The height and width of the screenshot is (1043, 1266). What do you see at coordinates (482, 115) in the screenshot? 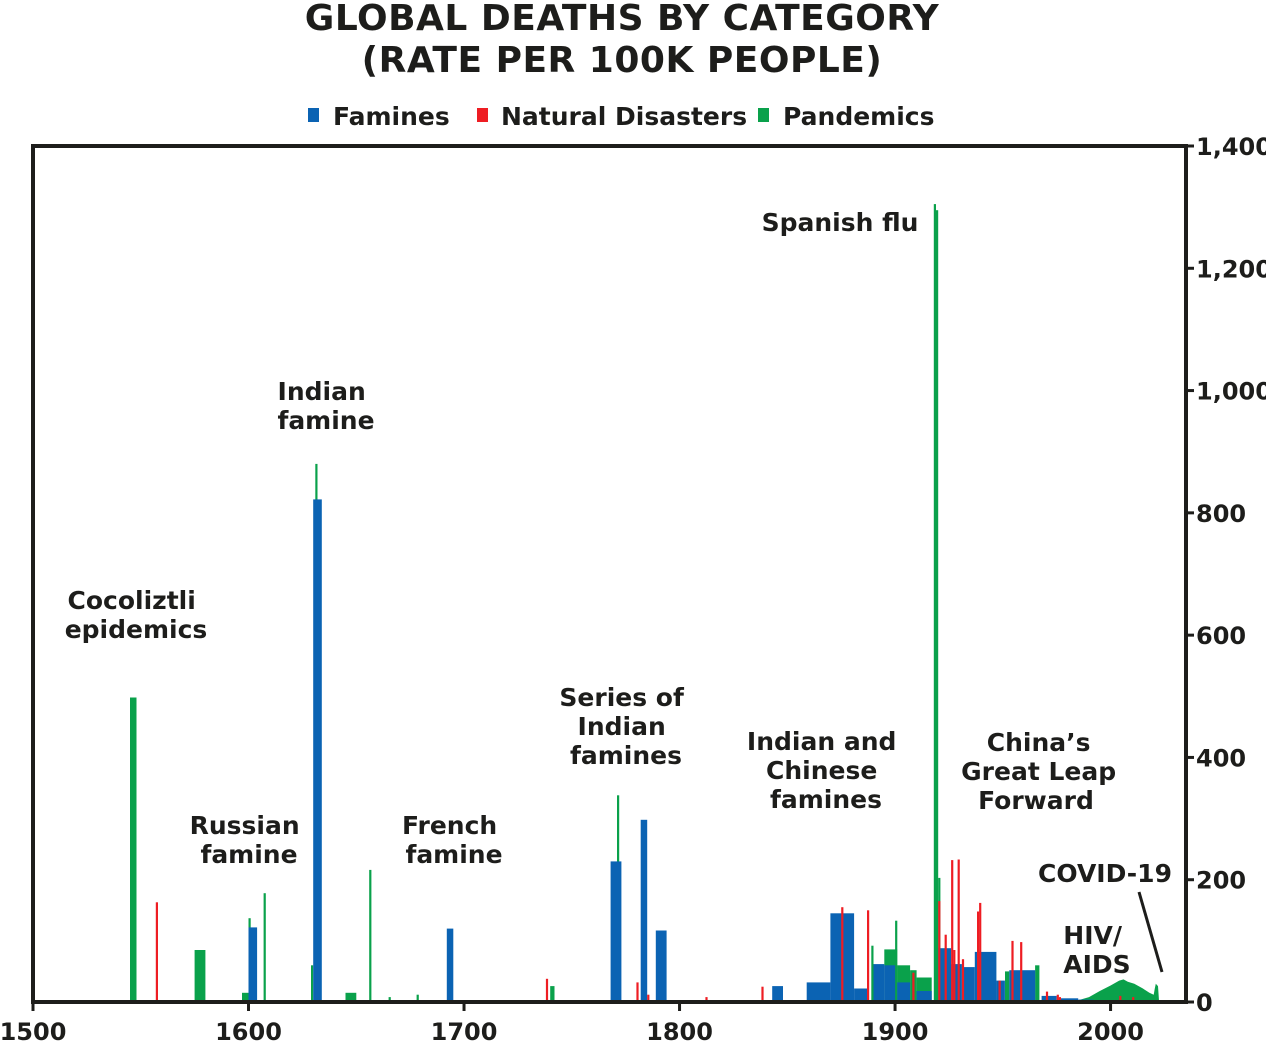
I see `legend-swatch-natural-disasters` at bounding box center [482, 115].